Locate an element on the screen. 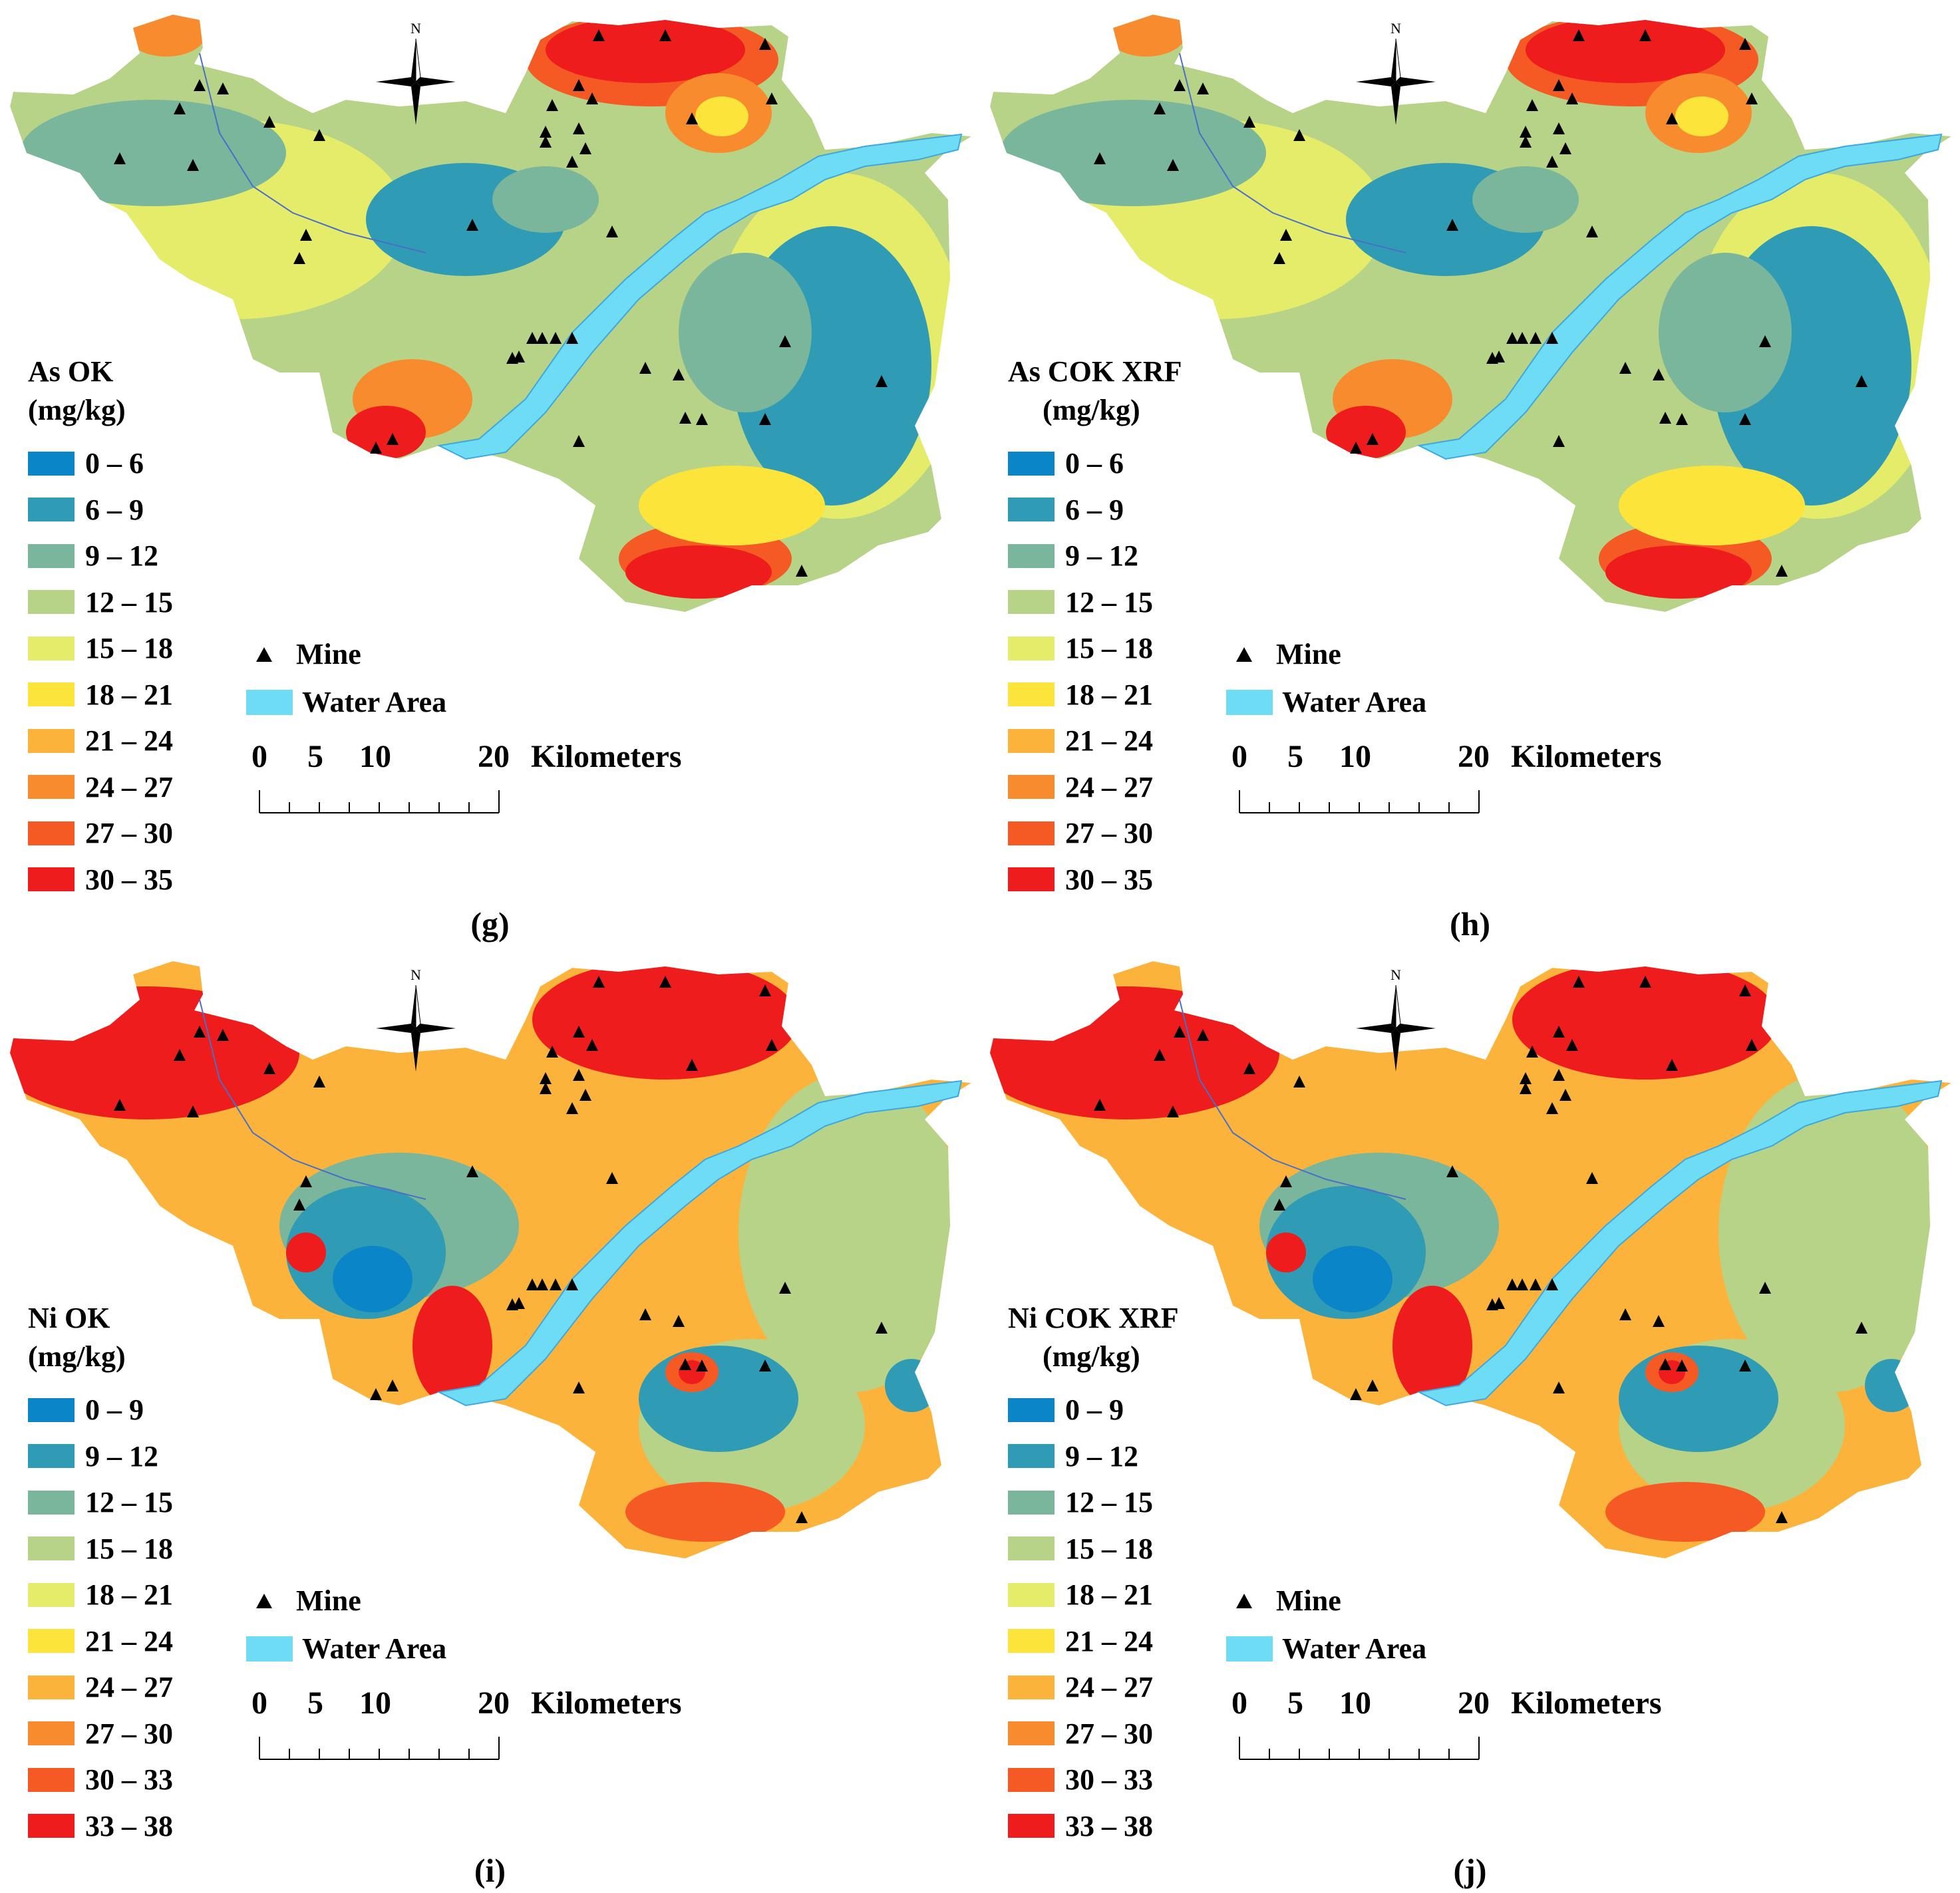 This screenshot has height=1893, width=1960. zone-south-blue is located at coordinates (718, 1399).